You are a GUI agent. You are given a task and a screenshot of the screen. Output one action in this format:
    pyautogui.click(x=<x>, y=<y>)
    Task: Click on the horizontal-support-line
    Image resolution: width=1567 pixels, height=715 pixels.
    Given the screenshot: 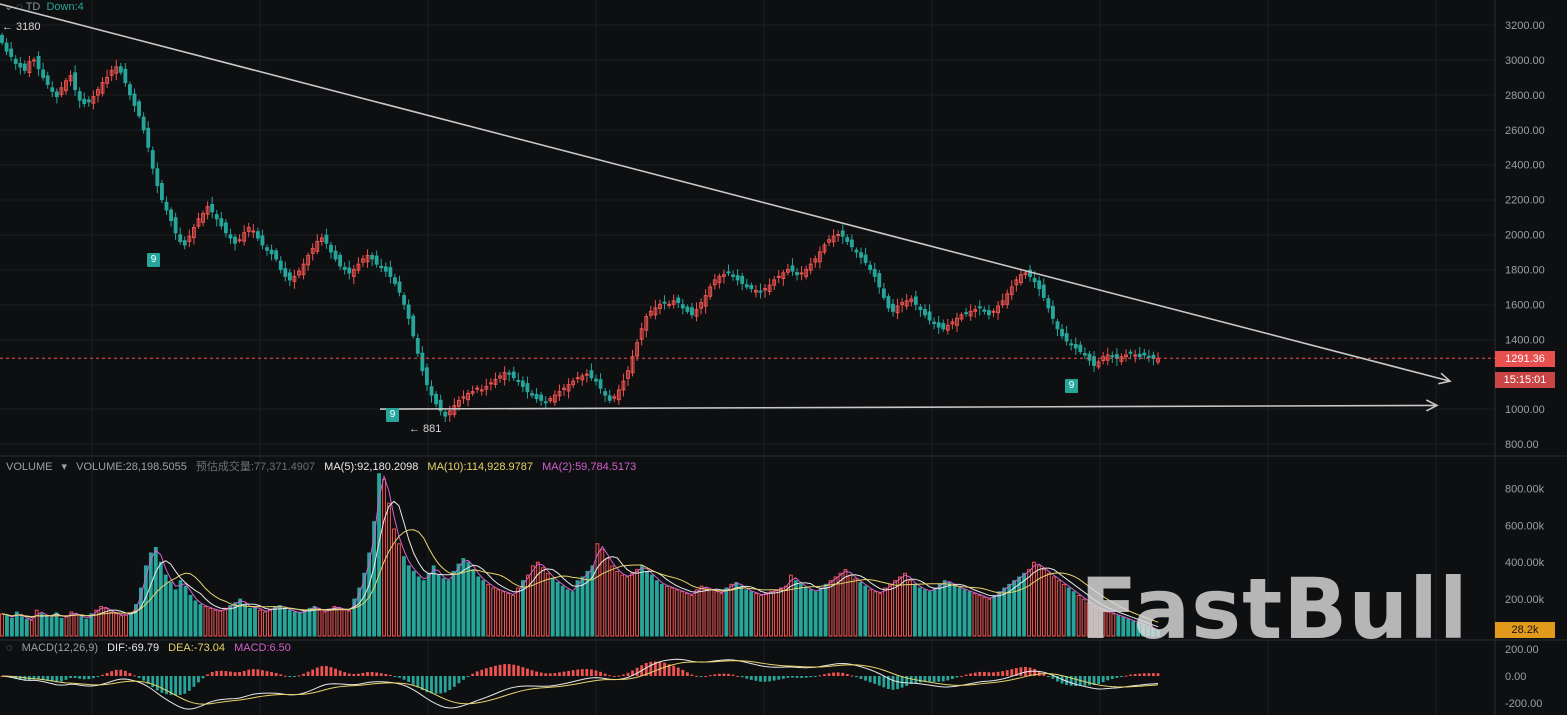 What is the action you would take?
    pyautogui.click(x=908, y=407)
    